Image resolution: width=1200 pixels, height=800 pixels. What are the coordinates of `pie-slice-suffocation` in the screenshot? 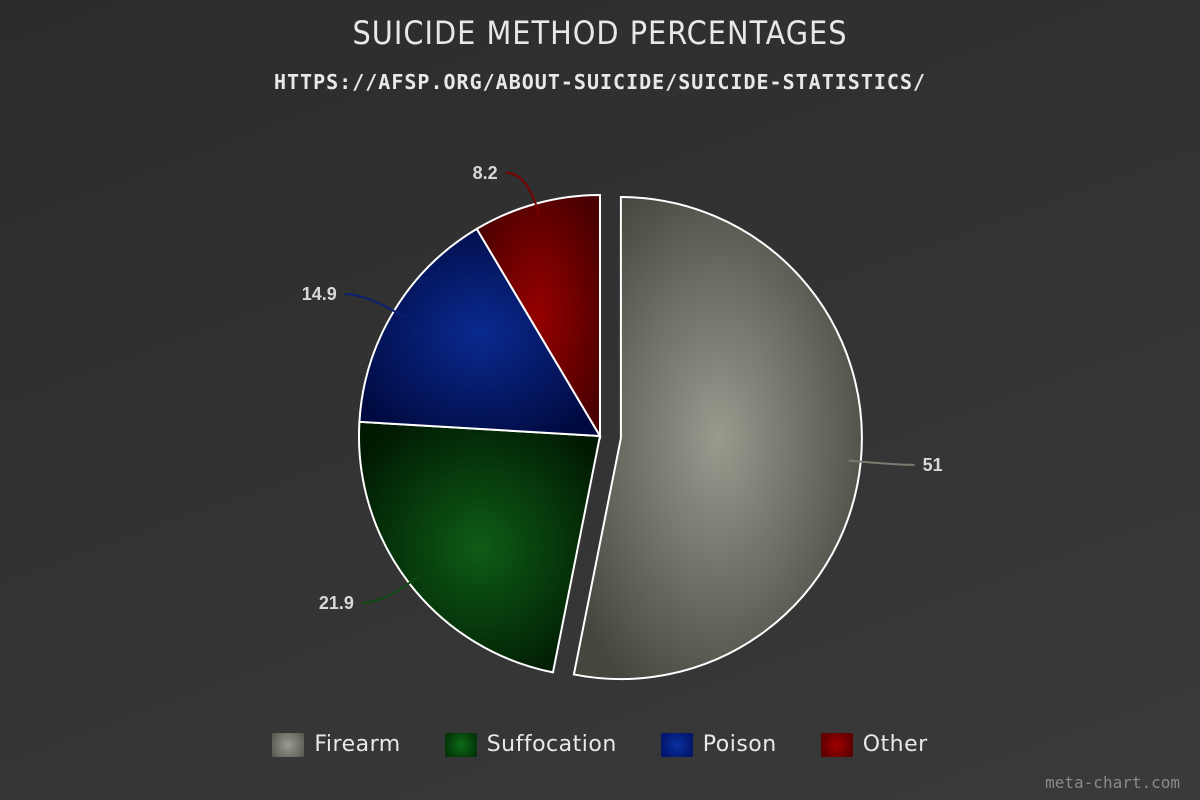 It's located at (480, 547).